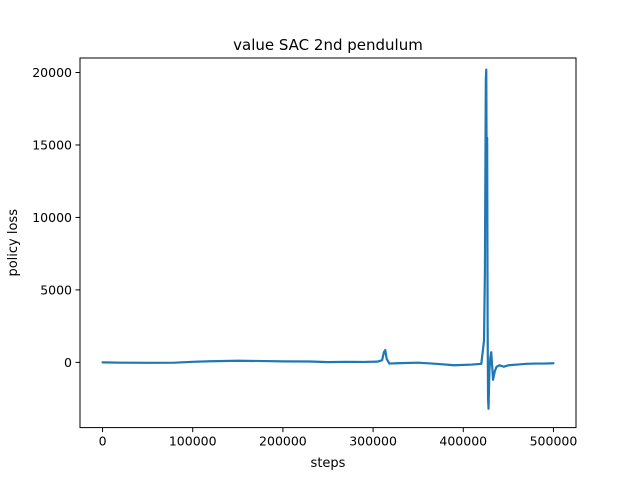 Image resolution: width=640 pixels, height=480 pixels. I want to click on y-axis-label: policy loss, so click(13, 243).